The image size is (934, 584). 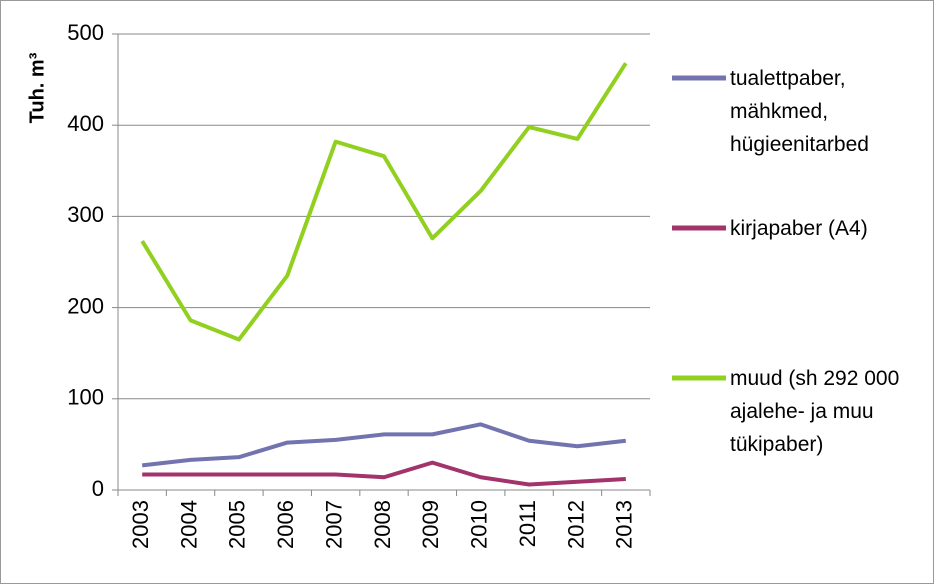 What do you see at coordinates (85, 305) in the screenshot?
I see `y-tick-label: 200` at bounding box center [85, 305].